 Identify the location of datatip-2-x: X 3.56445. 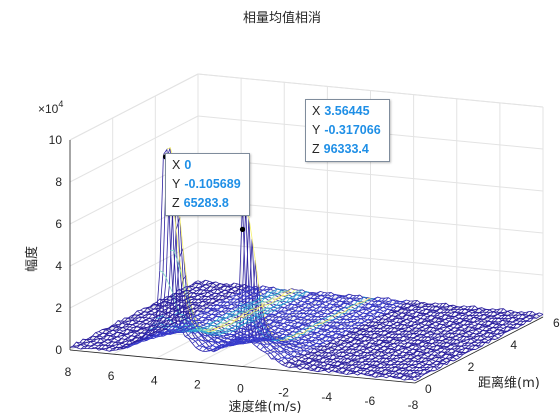
(341, 111).